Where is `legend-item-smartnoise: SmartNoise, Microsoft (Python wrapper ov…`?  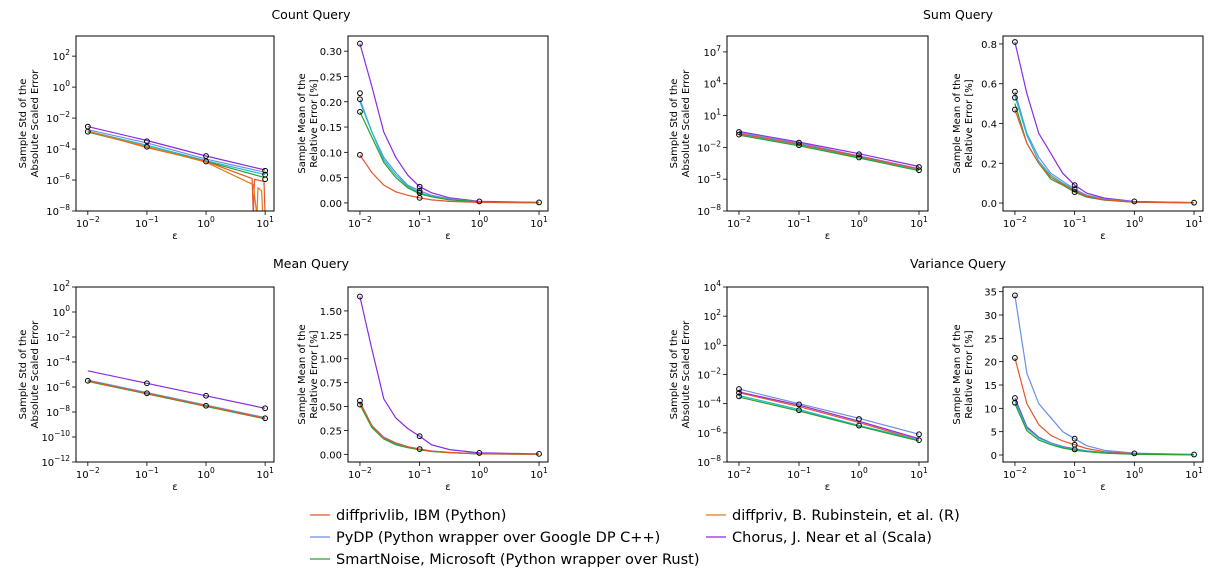 legend-item-smartnoise: SmartNoise, Microsoft (Python wrapper ov… is located at coordinates (504, 560).